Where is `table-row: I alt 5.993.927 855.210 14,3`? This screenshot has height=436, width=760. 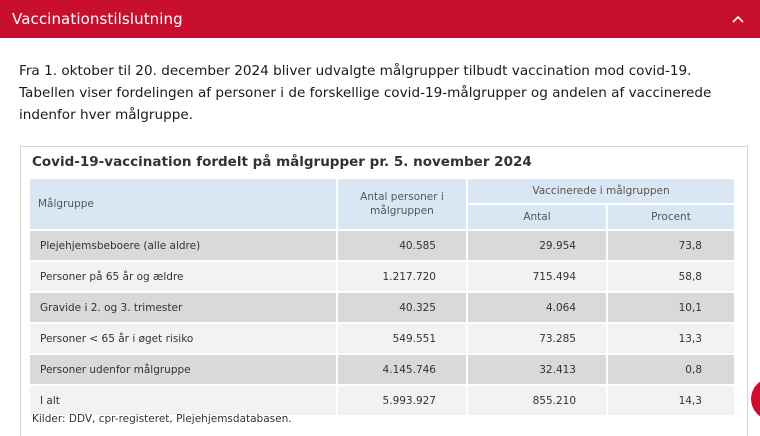 table-row: I alt 5.993.927 855.210 14,3 is located at coordinates (383, 401).